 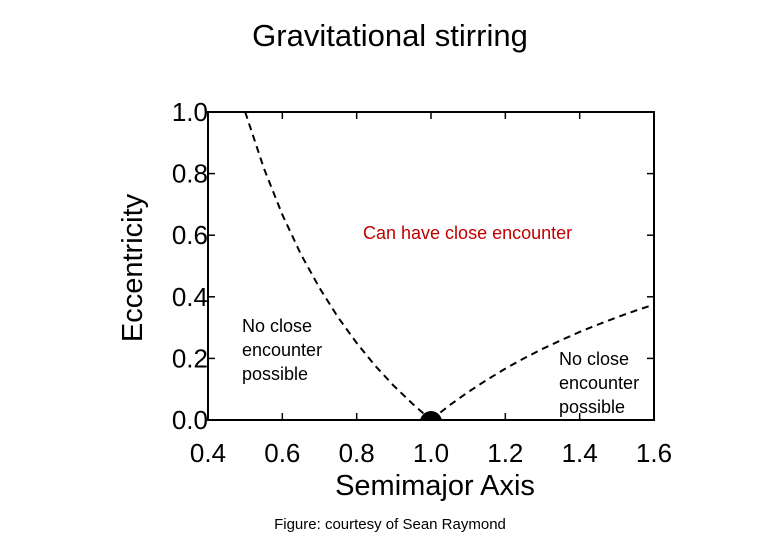 I want to click on annotation-no-encounter-left: No close encounter possible, so click(x=282, y=350).